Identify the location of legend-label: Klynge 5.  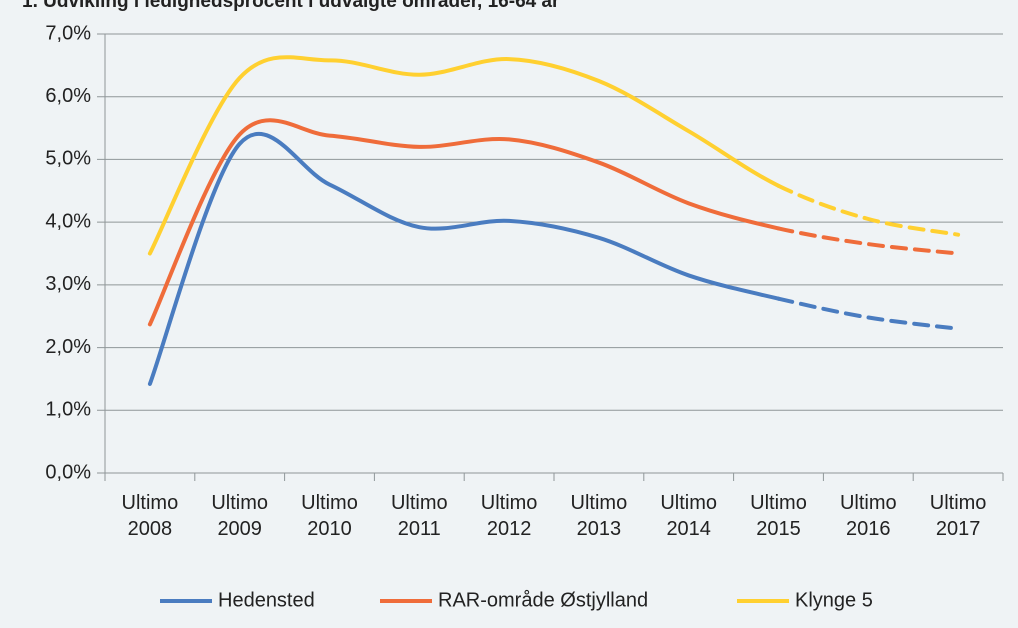
(834, 600).